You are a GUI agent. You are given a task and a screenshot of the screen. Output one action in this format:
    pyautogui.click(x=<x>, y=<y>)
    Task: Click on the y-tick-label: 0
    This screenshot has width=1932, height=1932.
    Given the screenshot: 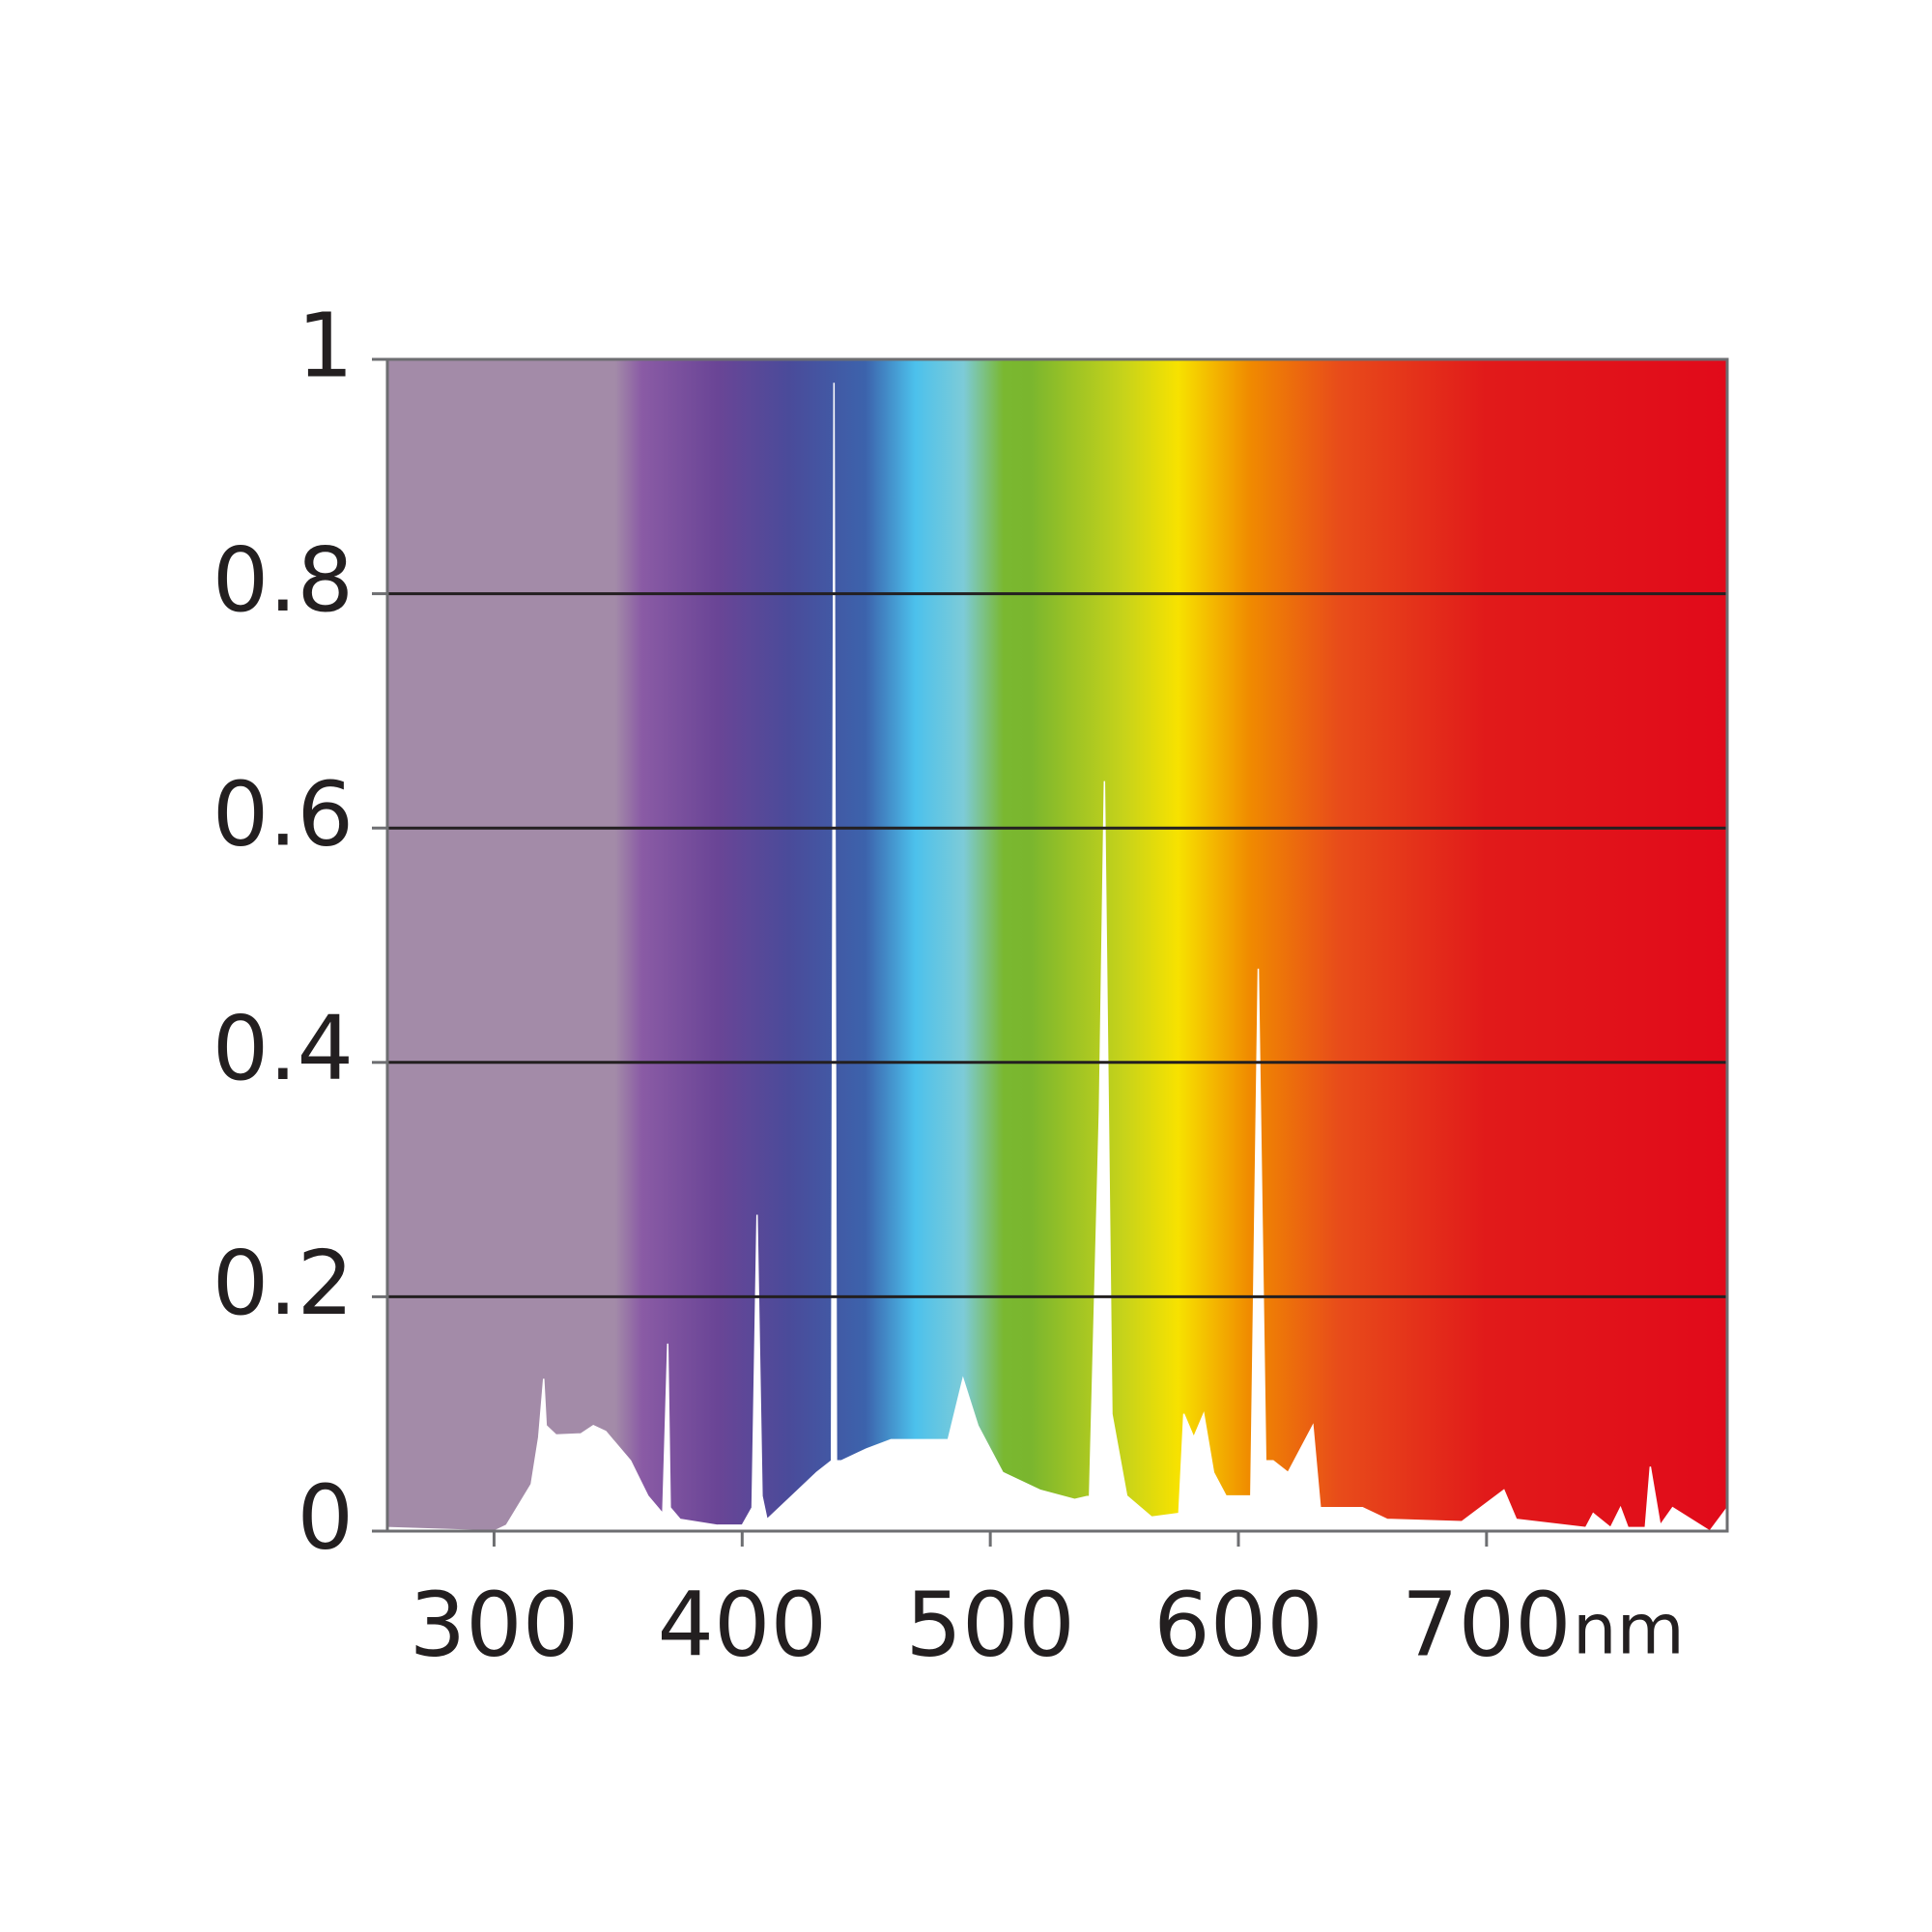 What is the action you would take?
    pyautogui.click(x=325, y=1517)
    